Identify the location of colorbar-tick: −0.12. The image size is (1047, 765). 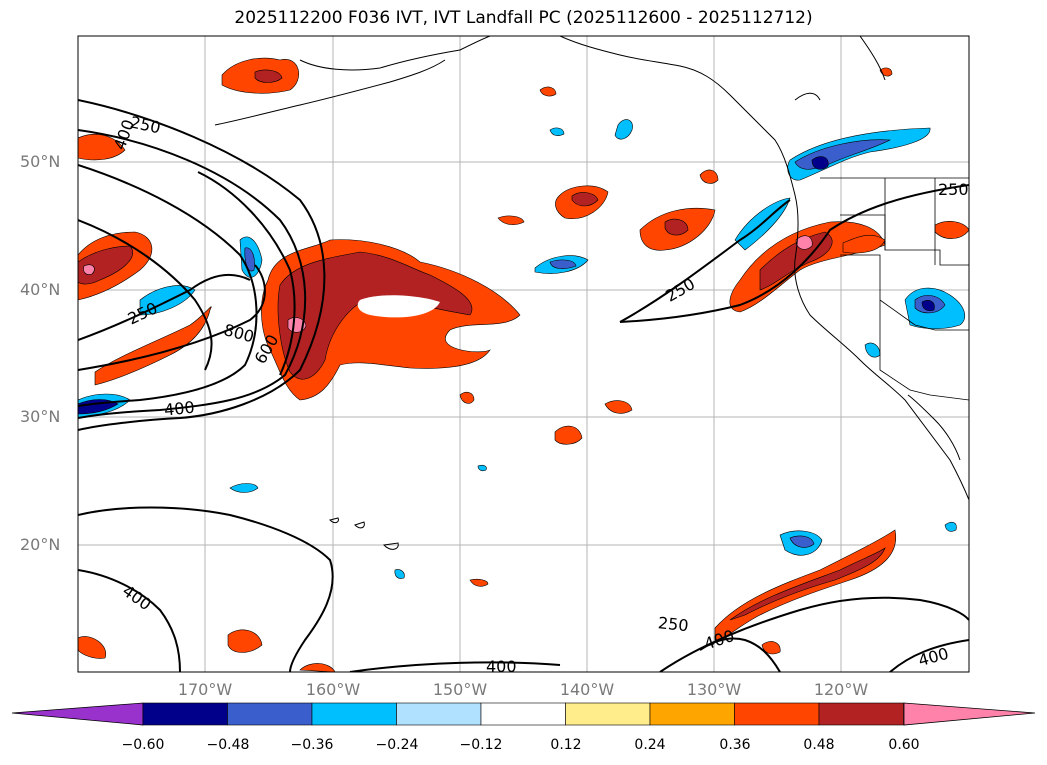
(481, 745).